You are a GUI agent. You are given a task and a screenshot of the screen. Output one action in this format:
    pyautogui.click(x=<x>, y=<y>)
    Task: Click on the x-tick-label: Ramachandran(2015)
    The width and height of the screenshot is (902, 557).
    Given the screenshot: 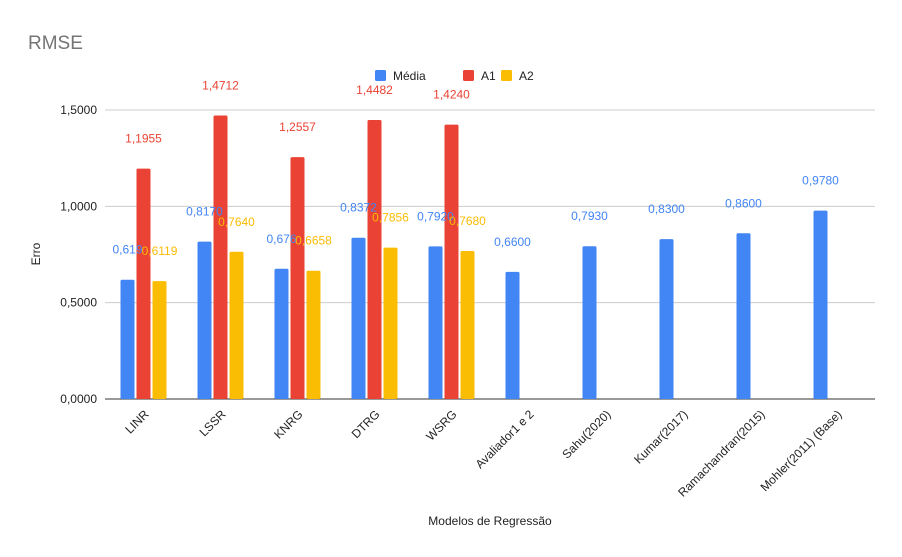 What is the action you would take?
    pyautogui.click(x=721, y=453)
    